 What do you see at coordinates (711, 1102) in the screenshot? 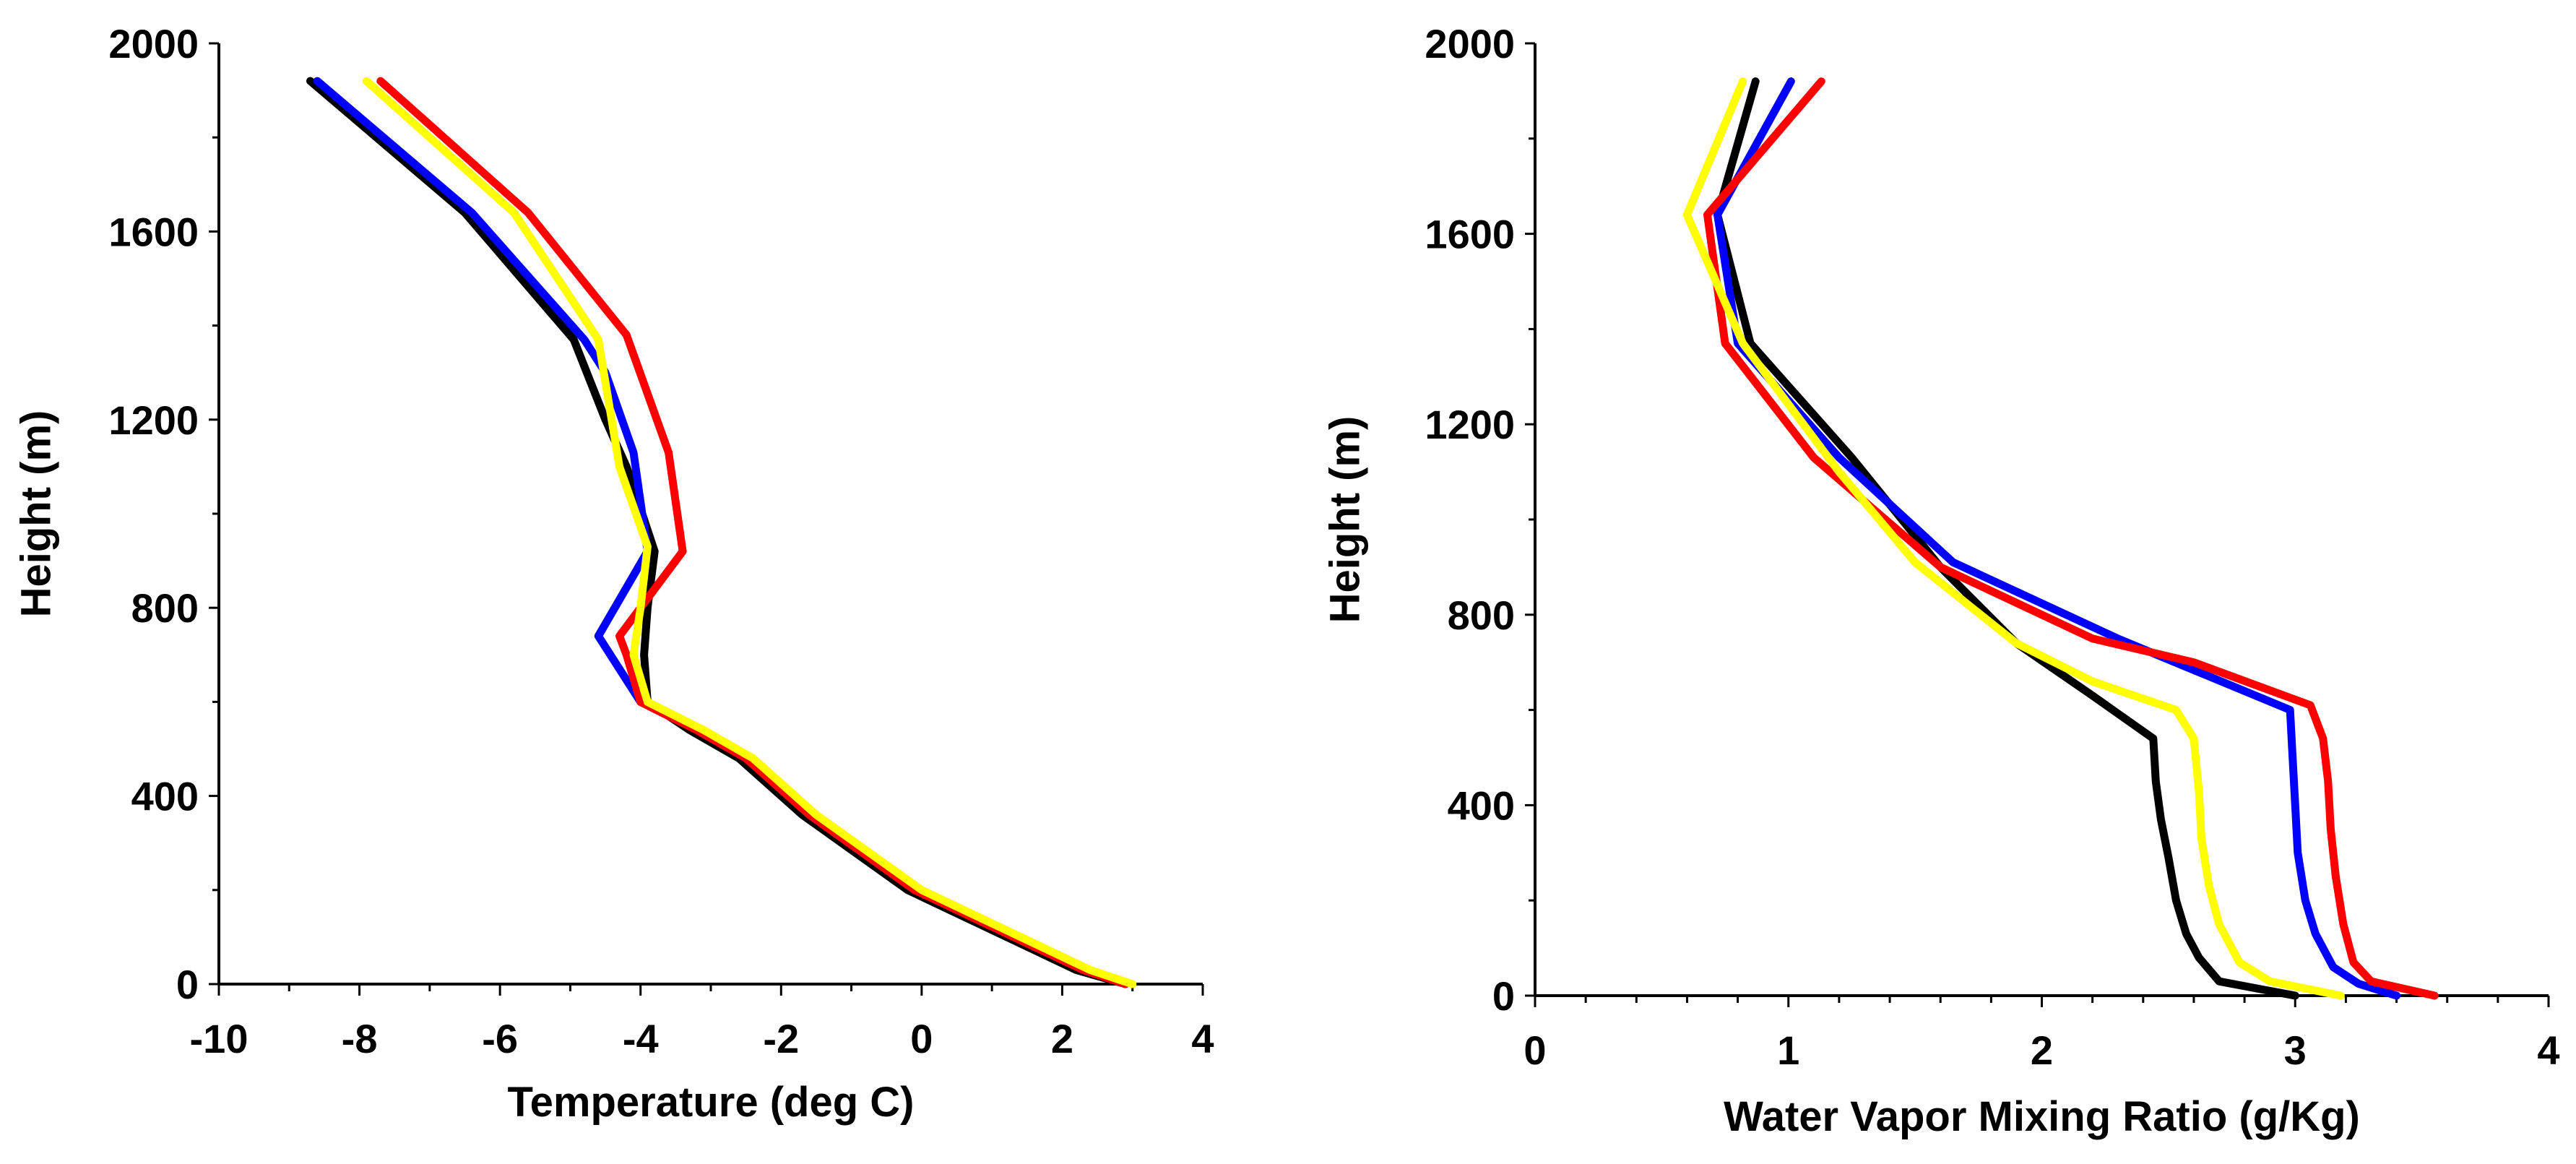
I see `x-axis-title: Temperature (deg C)` at bounding box center [711, 1102].